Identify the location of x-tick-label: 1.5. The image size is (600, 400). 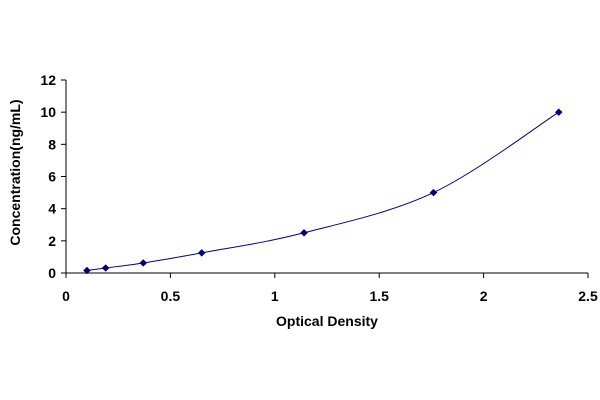
(379, 296).